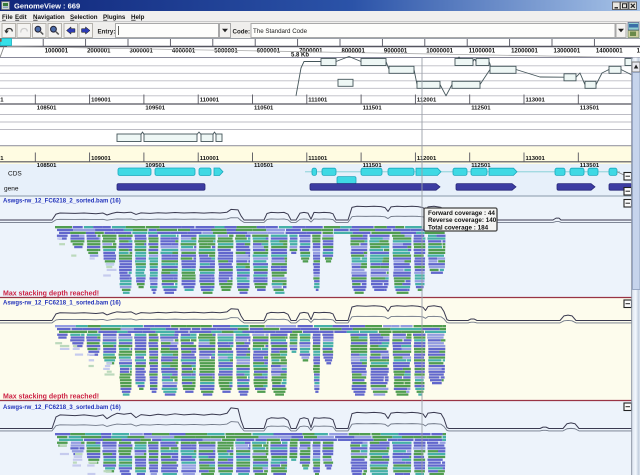 This screenshot has height=475, width=640. Describe the element at coordinates (184, 52) in the screenshot. I see `svg-text: 4000001` at that location.